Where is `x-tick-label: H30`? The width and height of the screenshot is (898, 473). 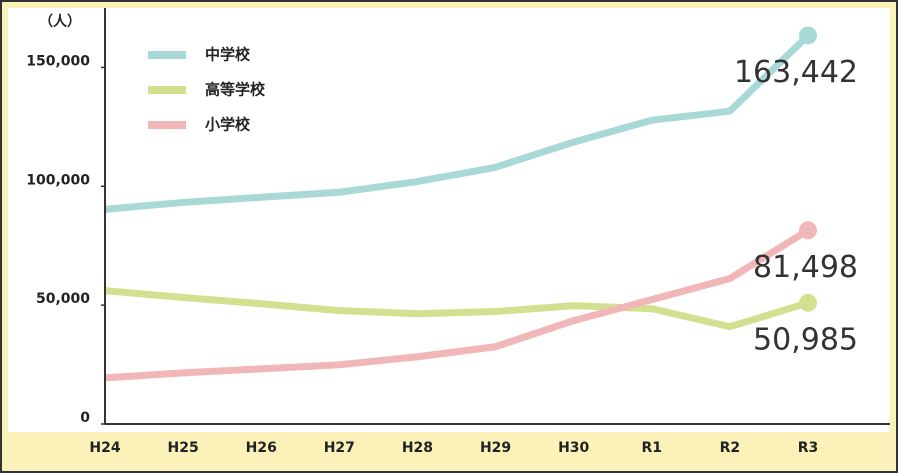 x-tick-label: H30 is located at coordinates (573, 448).